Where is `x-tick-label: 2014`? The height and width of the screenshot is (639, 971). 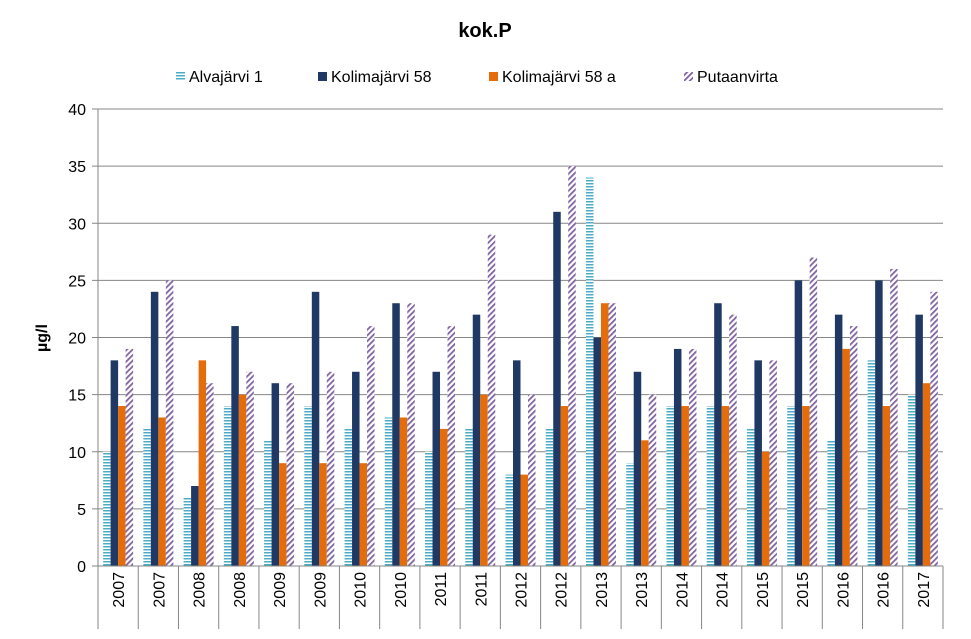
x-tick-label: 2014 is located at coordinates (682, 590).